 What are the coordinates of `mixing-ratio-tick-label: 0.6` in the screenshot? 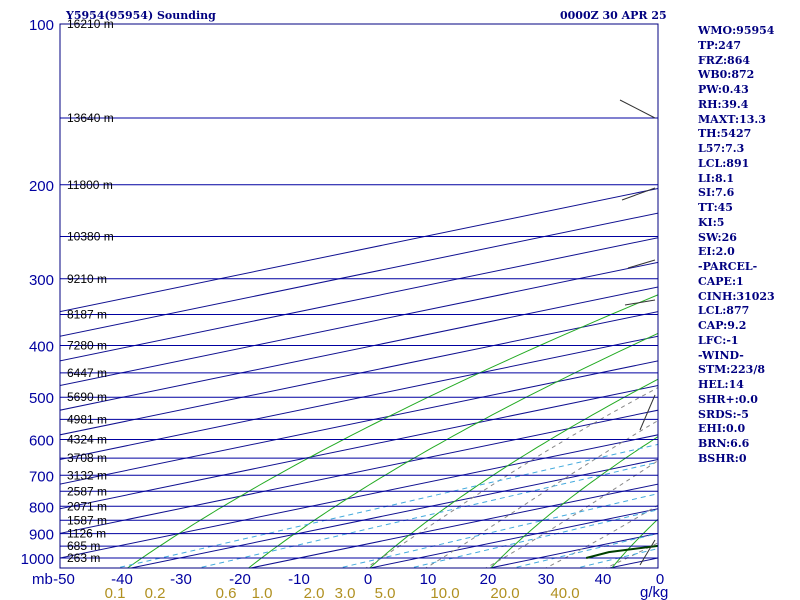 It's located at (226, 592).